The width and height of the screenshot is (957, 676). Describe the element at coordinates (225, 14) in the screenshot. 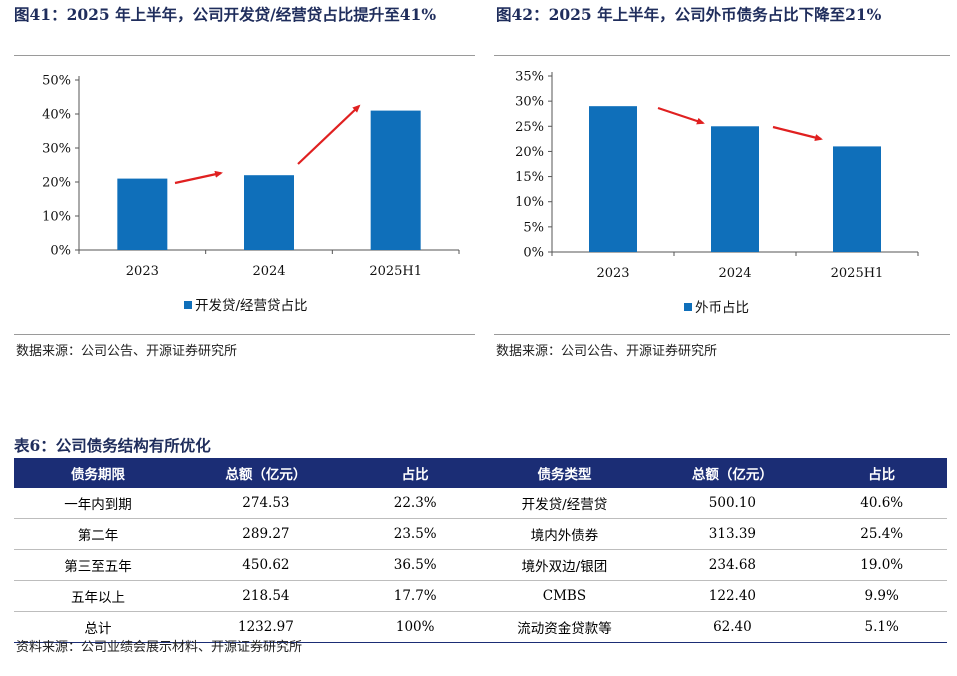

I see `figure-41-title: 图41：2025 年上半年，公司开发贷/经营贷占比提升至41%` at that location.